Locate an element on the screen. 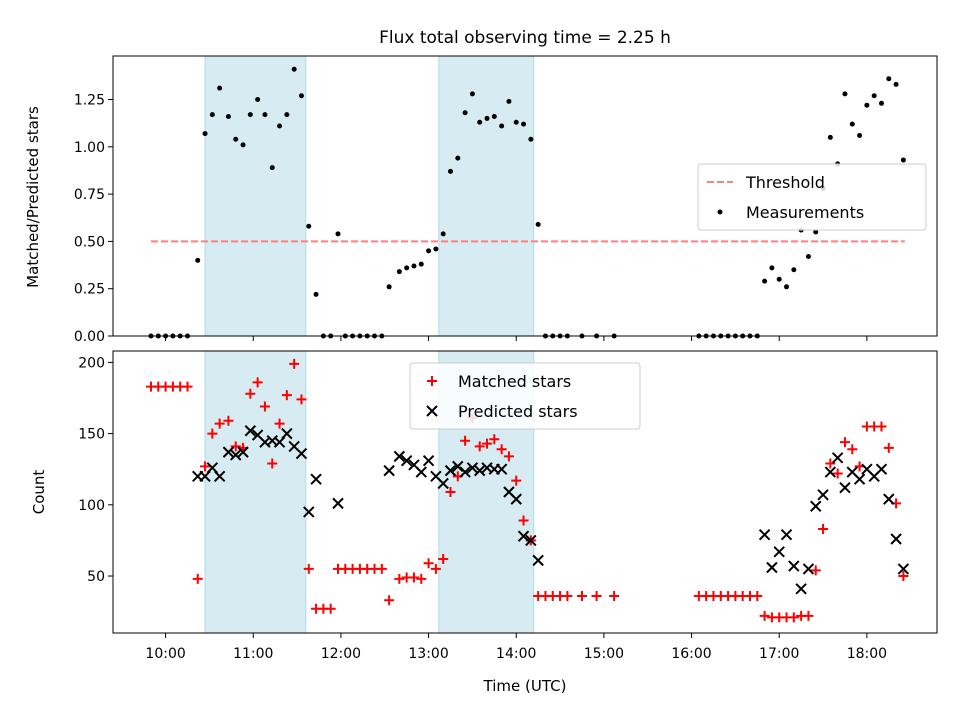  bottom-y-tick-label: 100 is located at coordinates (91, 506).